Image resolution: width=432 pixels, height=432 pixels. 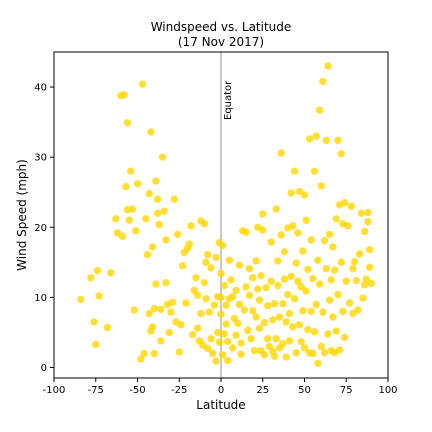 I want to click on y-axis-ticks: 0 10 20 30 40, so click(x=44, y=228).